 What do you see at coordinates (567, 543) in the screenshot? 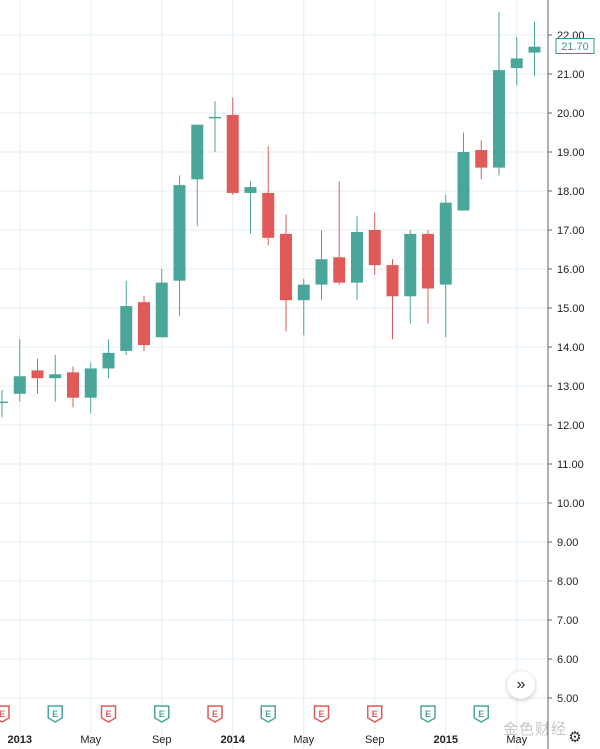
I see `y-tick-label: 9.00` at bounding box center [567, 543].